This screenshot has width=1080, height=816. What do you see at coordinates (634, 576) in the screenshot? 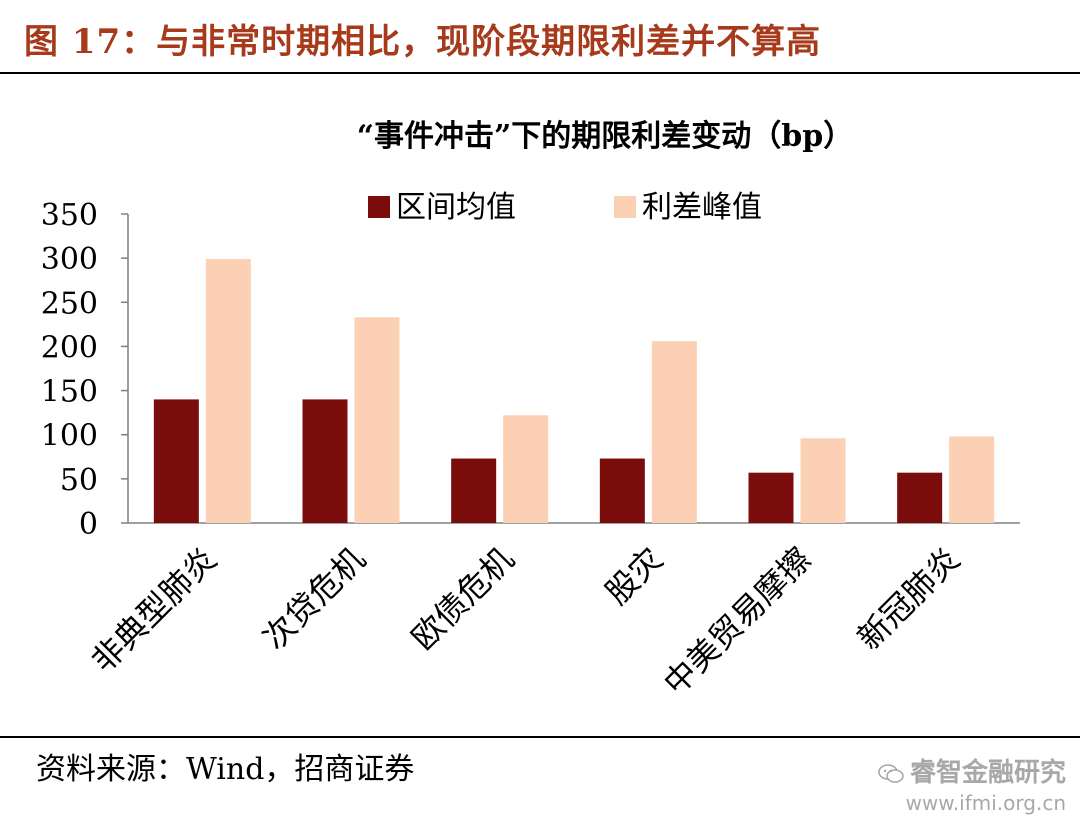
I see `x-tick-label: 股灾` at bounding box center [634, 576].